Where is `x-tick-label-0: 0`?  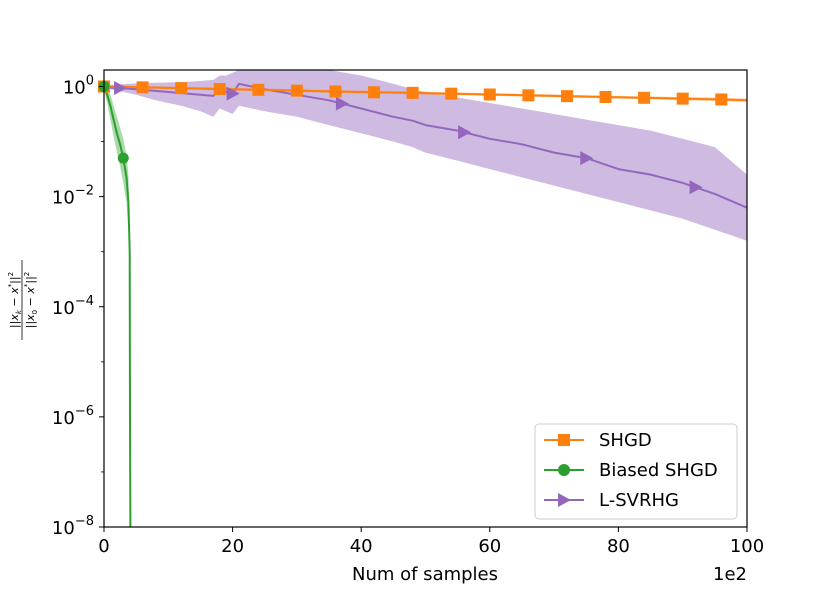 x-tick-label-0: 0 is located at coordinates (103, 546).